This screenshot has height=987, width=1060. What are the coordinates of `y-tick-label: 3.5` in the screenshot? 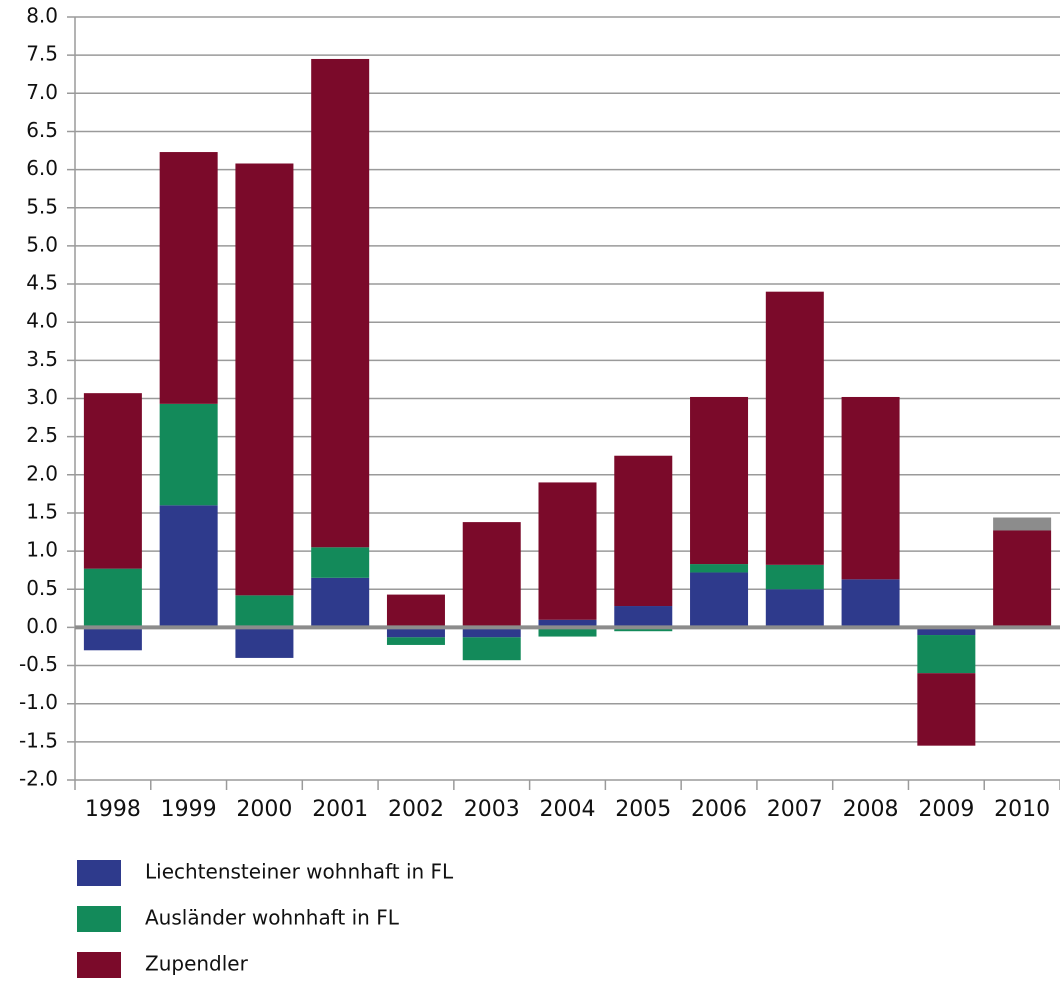 It's located at (42, 359).